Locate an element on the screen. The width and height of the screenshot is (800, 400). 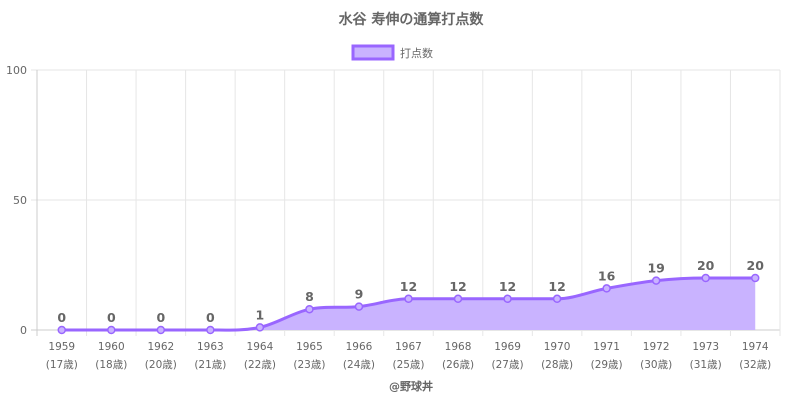
y-tick-label: 0 is located at coordinates (23, 330).